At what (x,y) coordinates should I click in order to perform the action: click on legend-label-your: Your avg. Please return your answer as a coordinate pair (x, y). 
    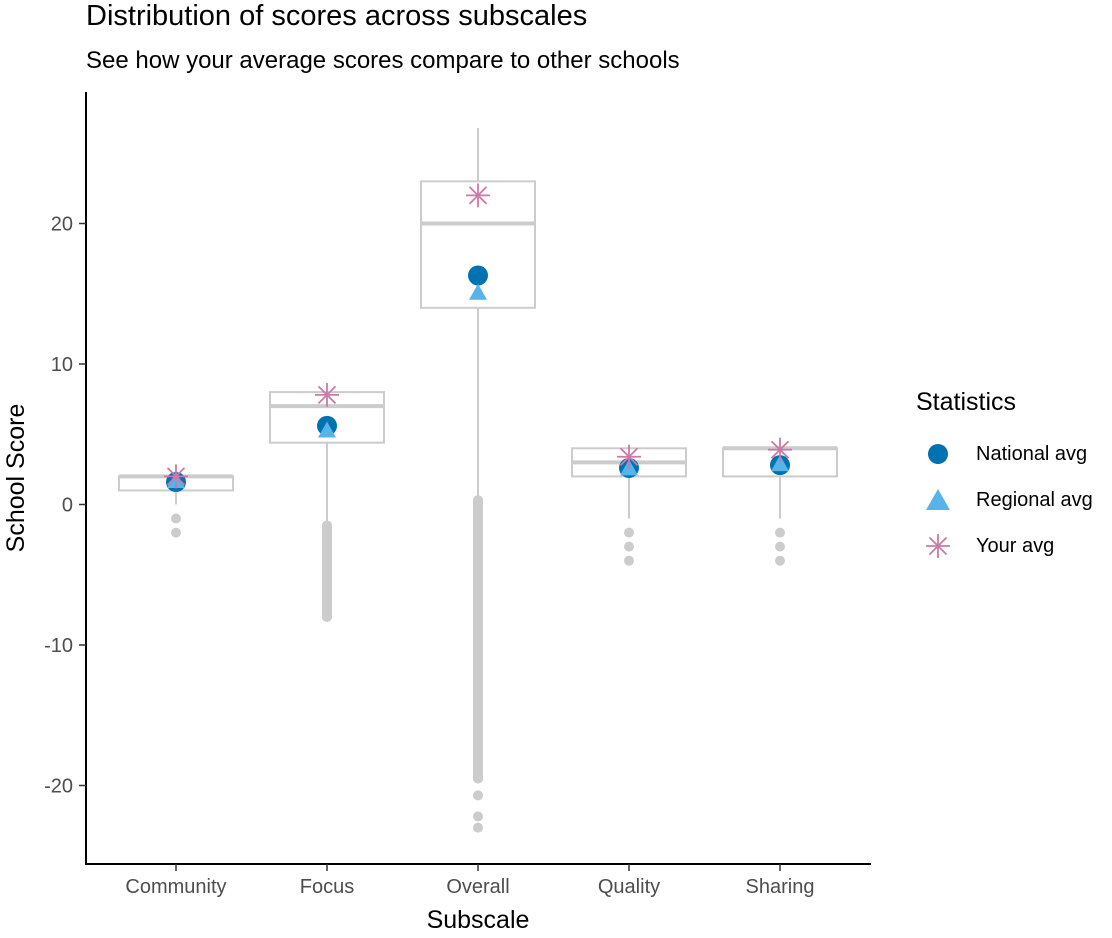
    Looking at the image, I should click on (1015, 545).